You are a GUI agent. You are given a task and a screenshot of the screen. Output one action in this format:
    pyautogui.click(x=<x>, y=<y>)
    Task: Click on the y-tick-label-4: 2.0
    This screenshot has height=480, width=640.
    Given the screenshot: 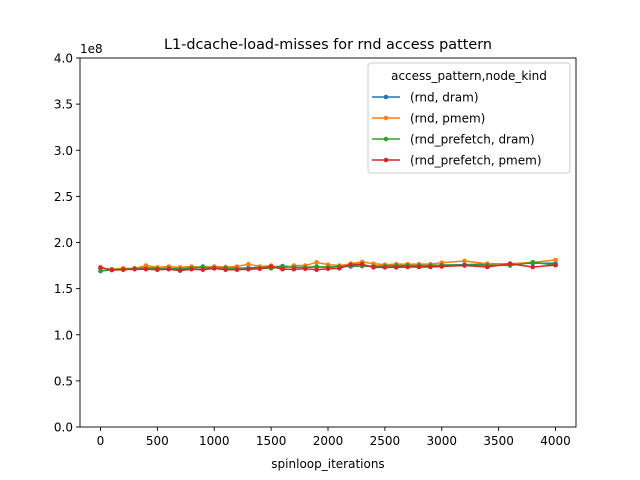 What is the action you would take?
    pyautogui.click(x=63, y=243)
    